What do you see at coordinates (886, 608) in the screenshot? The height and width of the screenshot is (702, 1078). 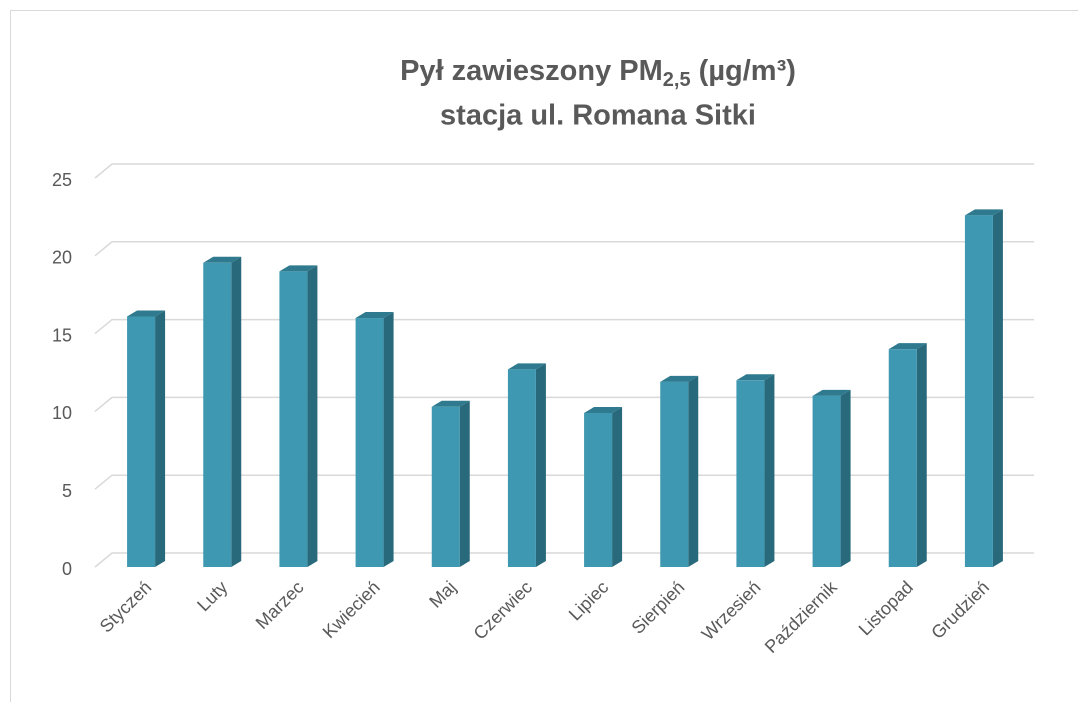 I see `x-tick-label: Listopad` at bounding box center [886, 608].